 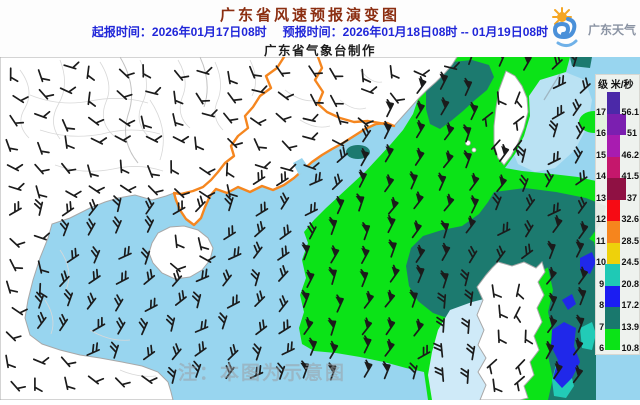 I want to click on brand-logo-text: 广东天气, so click(x=612, y=29).